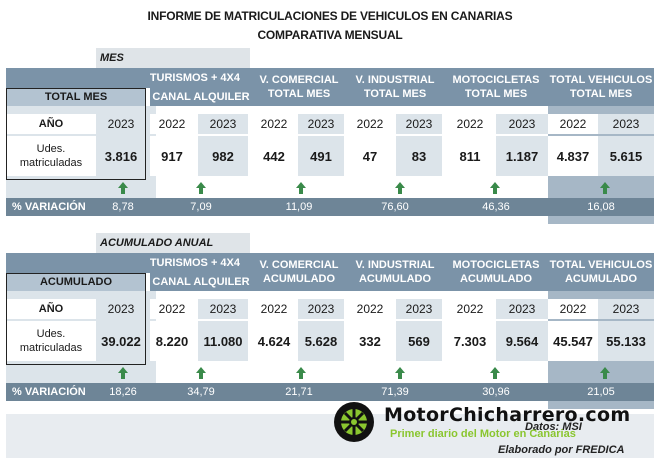 The image size is (660, 466). I want to click on motorcycles-header-line-2: TOTAL MES, so click(496, 94).